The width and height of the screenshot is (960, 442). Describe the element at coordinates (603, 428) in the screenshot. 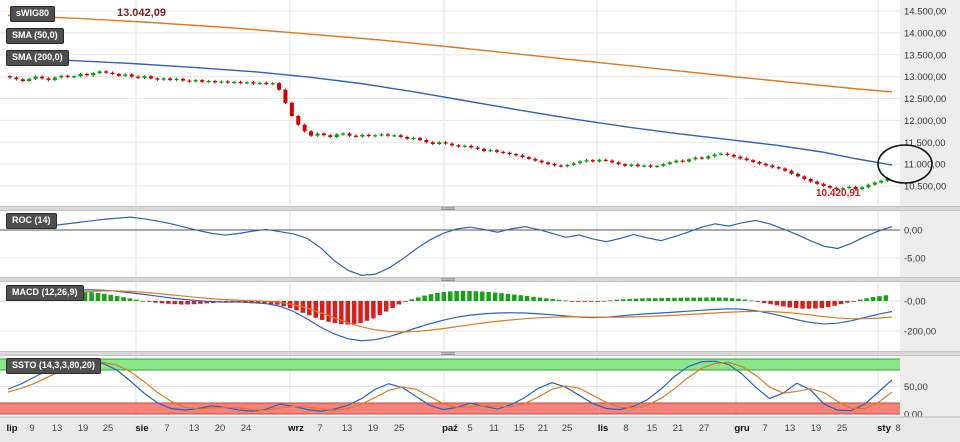

I see `x-axis-month-label: lis` at that location.